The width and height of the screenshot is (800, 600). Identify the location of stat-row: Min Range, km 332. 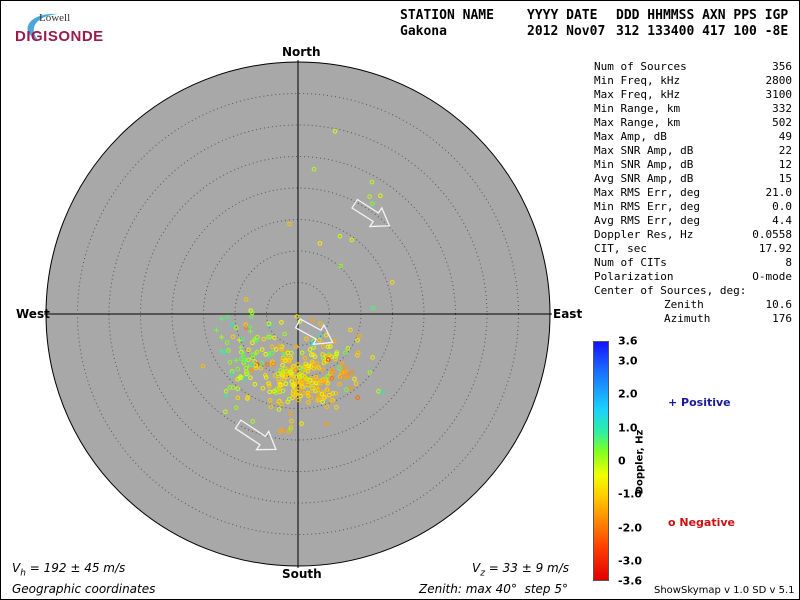
(693, 109).